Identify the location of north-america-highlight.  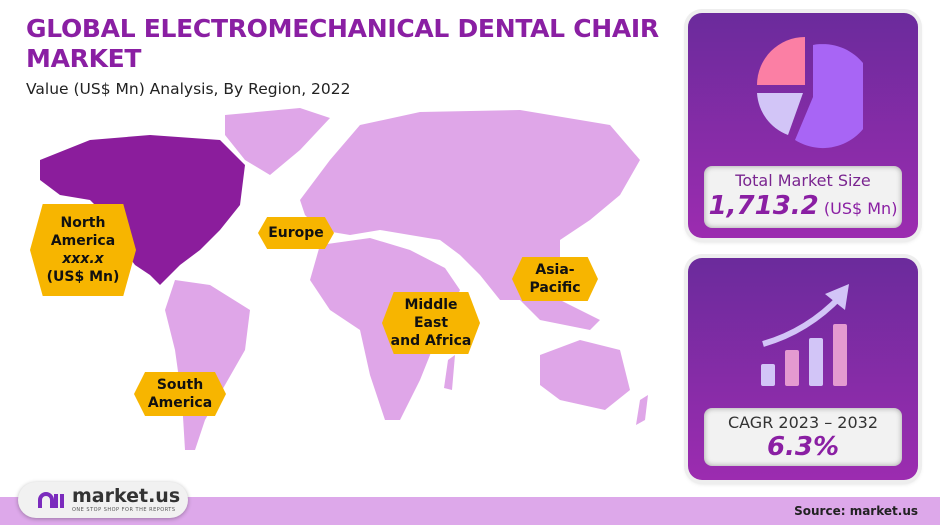
(142, 210).